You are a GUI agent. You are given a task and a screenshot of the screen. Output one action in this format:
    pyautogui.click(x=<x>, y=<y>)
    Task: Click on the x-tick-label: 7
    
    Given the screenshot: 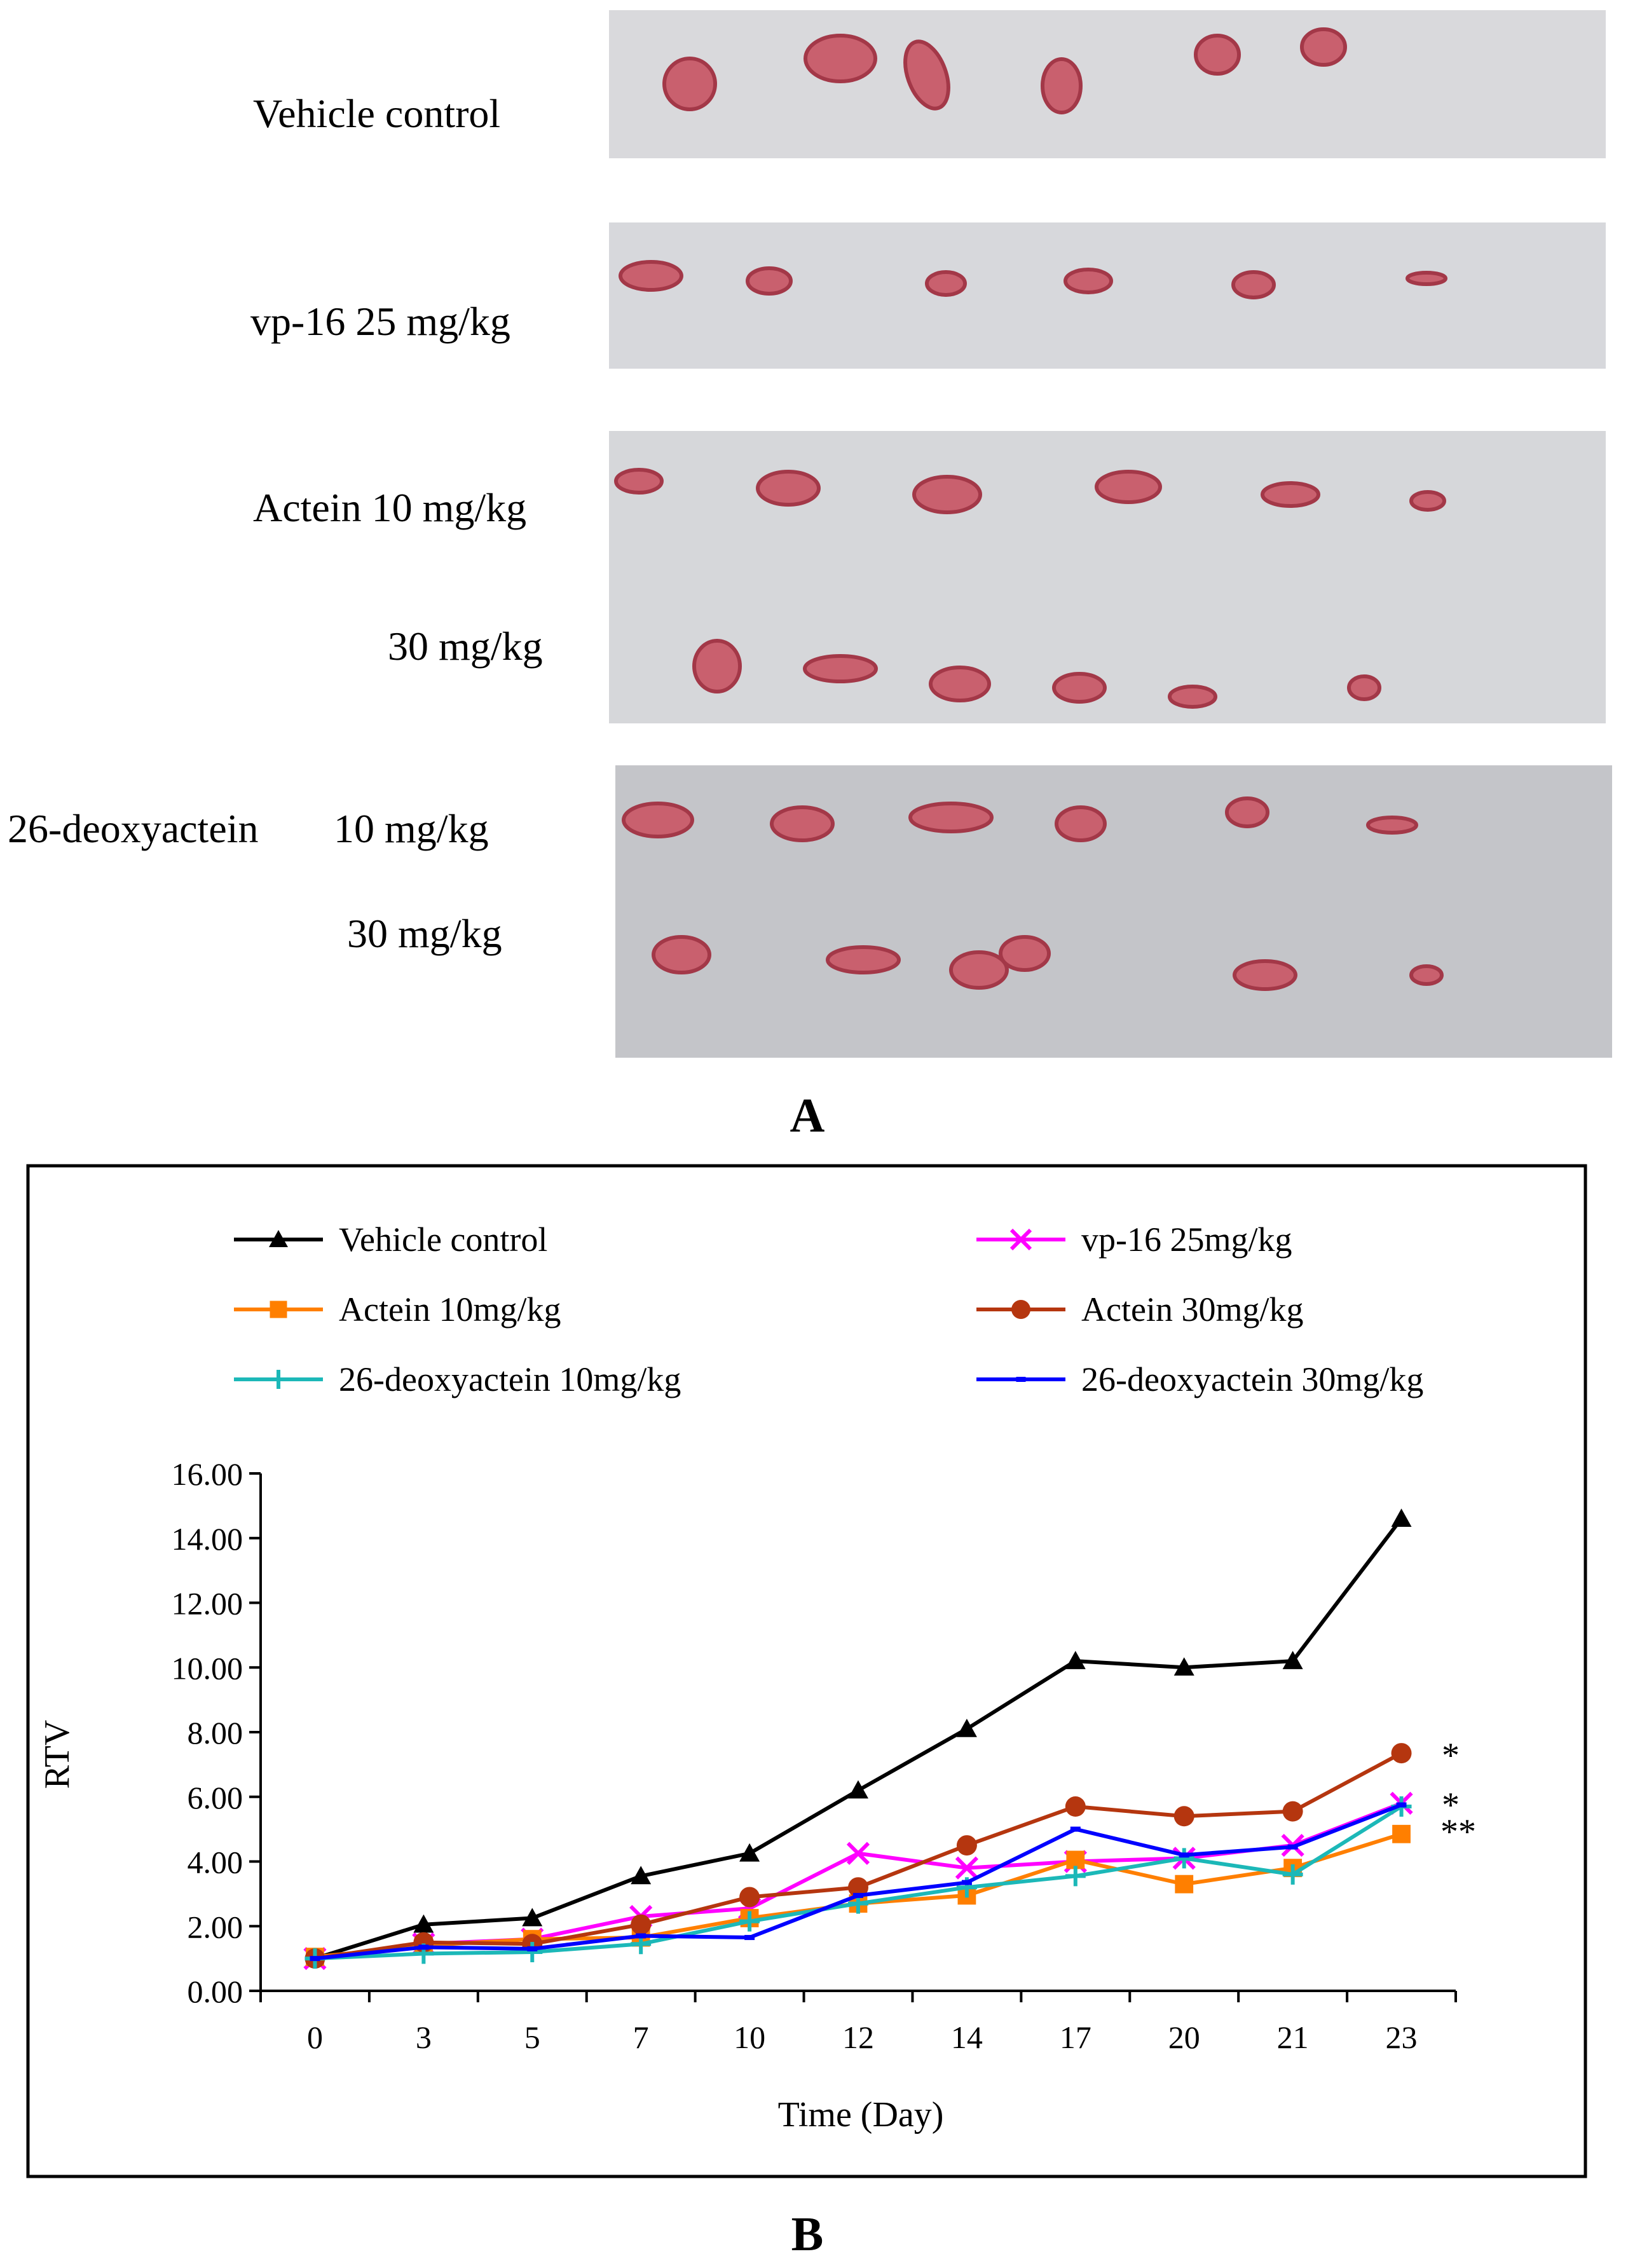 What is the action you would take?
    pyautogui.click(x=641, y=2037)
    